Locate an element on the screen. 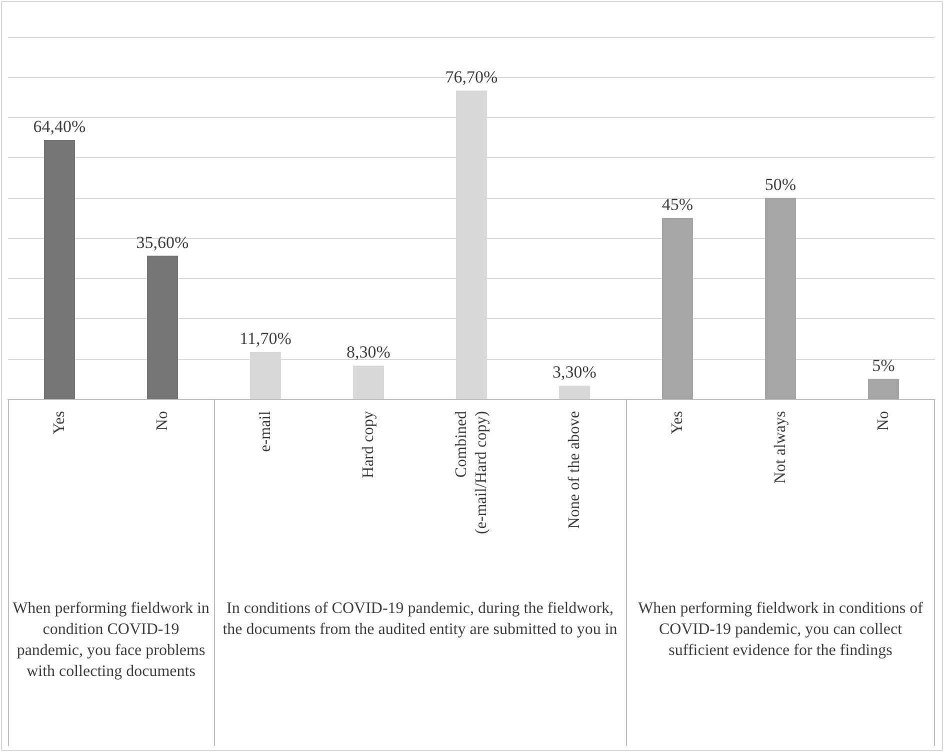  text: In conditions of COVID-19 pandemic, during the fieldwork, the documents from the audited entity are submitted to you in is located at coordinates (420, 619).